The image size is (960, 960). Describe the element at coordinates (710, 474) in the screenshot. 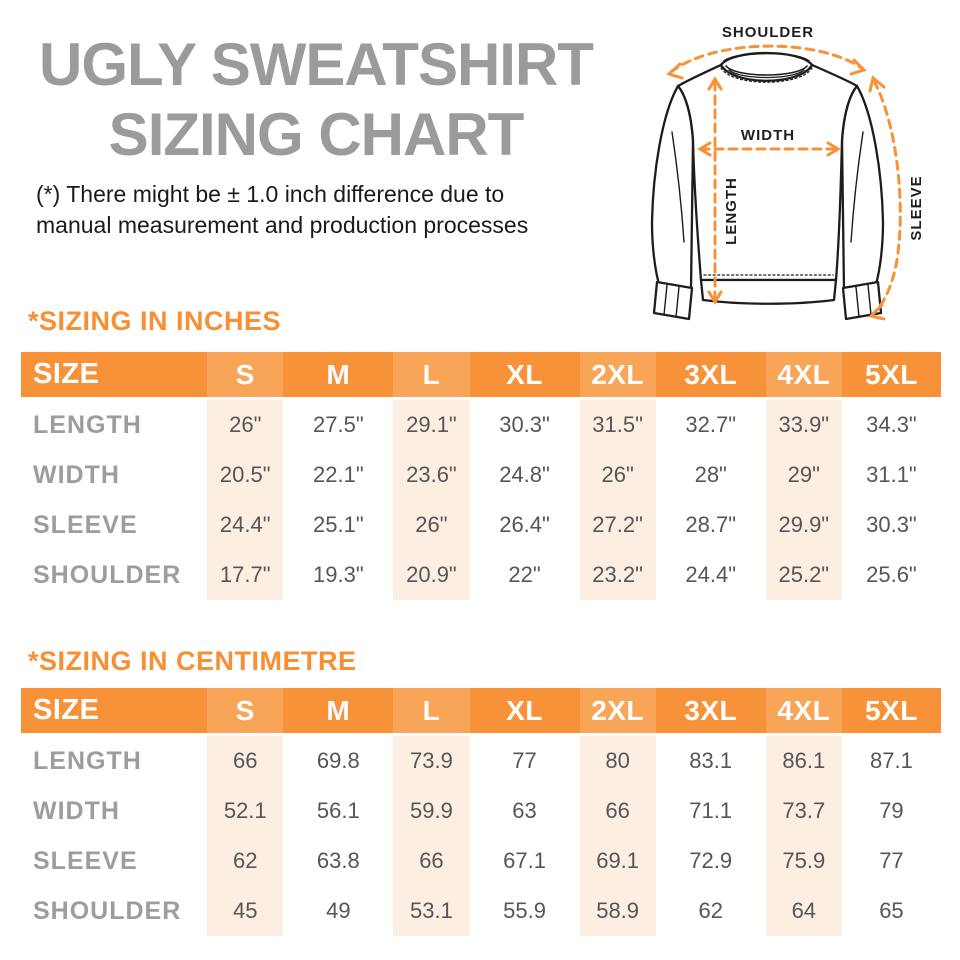

I see `size-value-cell: 28"` at that location.